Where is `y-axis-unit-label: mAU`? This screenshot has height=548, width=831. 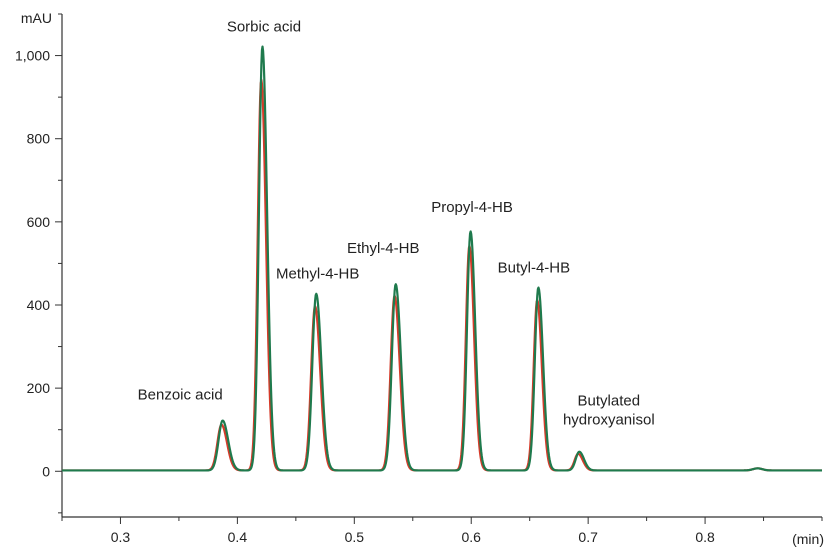 y-axis-unit-label: mAU is located at coordinates (36, 18).